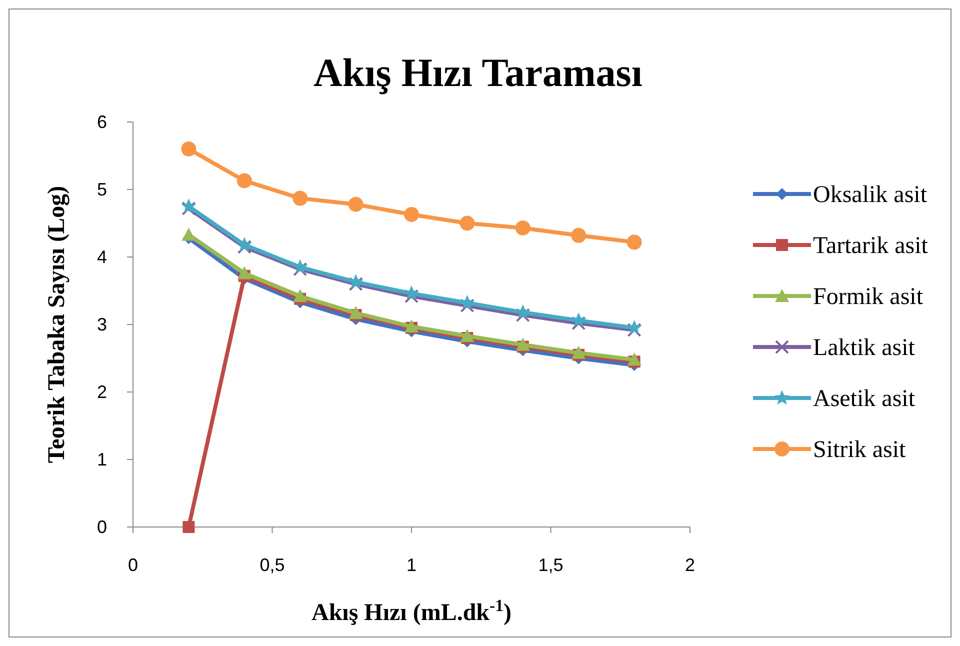 The width and height of the screenshot is (960, 646). I want to click on x-tick-label: 2, so click(690, 565).